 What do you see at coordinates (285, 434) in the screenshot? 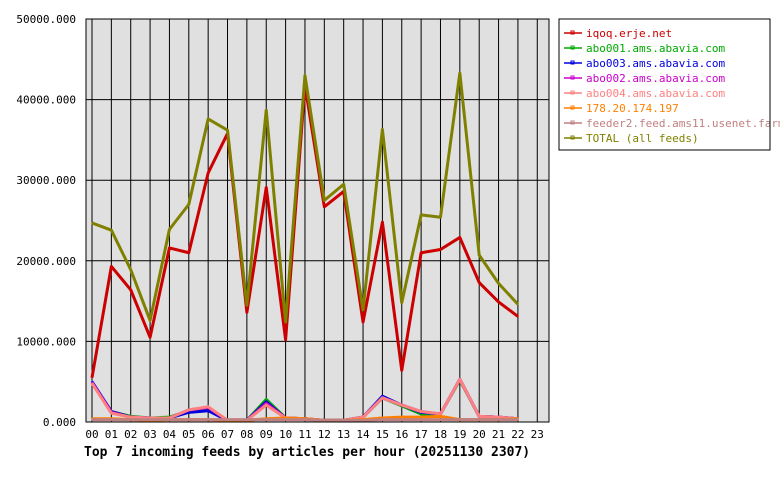
I see `x-tick-label: 10` at bounding box center [285, 434].